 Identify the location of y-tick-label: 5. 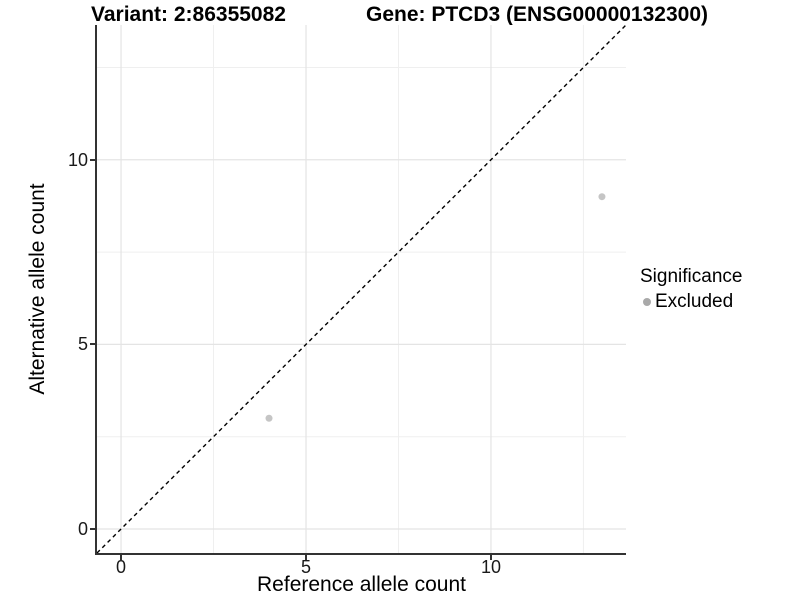
(82, 344).